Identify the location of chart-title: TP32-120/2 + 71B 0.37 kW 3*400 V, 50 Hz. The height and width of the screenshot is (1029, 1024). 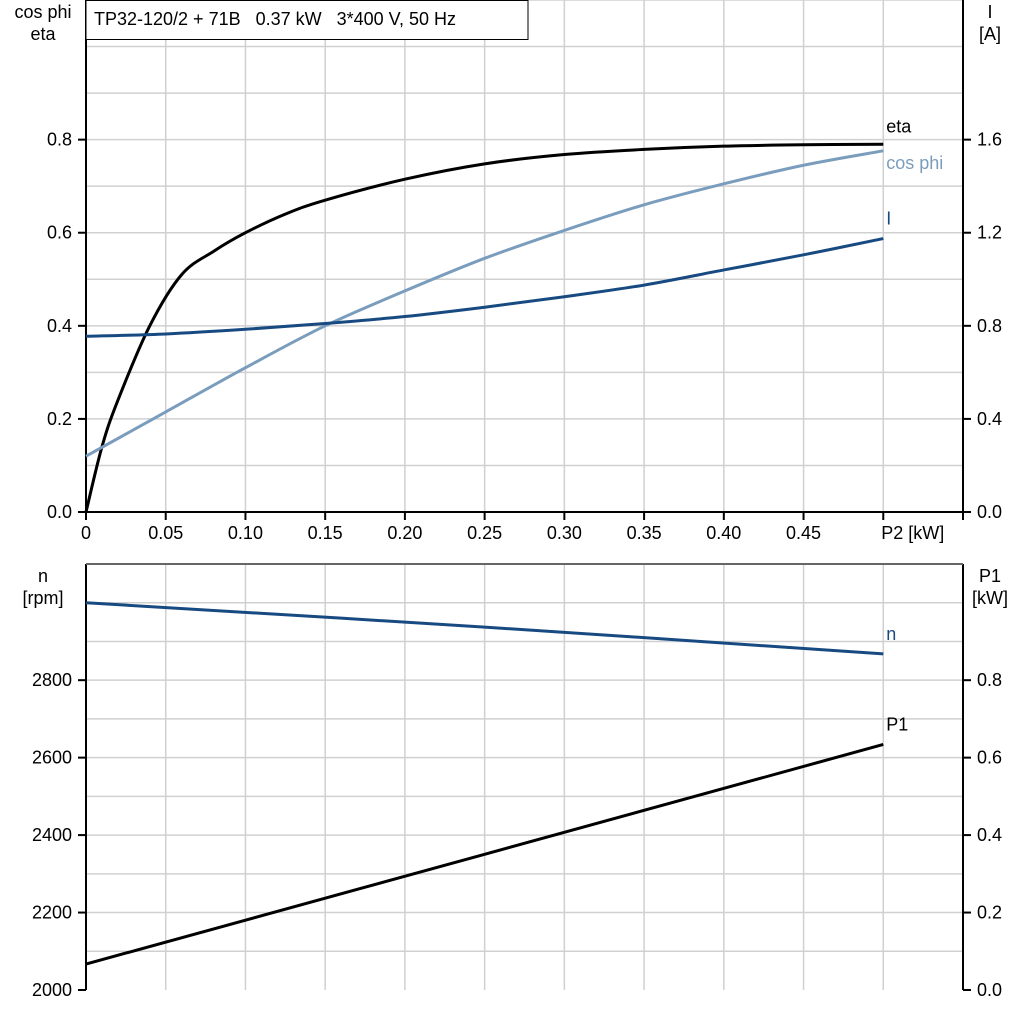
(275, 19).